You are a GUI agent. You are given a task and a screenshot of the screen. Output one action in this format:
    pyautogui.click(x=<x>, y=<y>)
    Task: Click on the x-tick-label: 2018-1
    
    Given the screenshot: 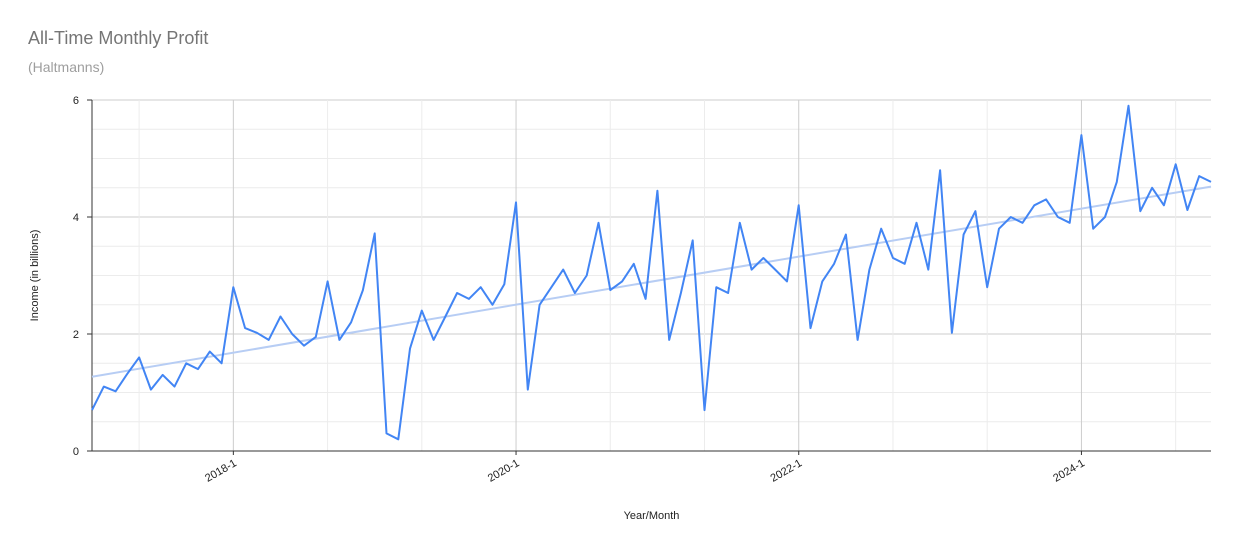 What is the action you would take?
    pyautogui.click(x=221, y=471)
    